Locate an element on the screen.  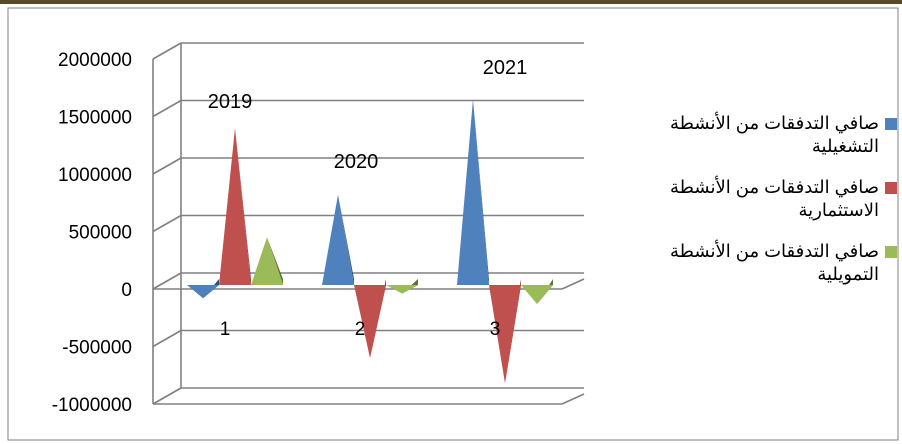
bar-series3-cat2 is located at coordinates (402, 286).